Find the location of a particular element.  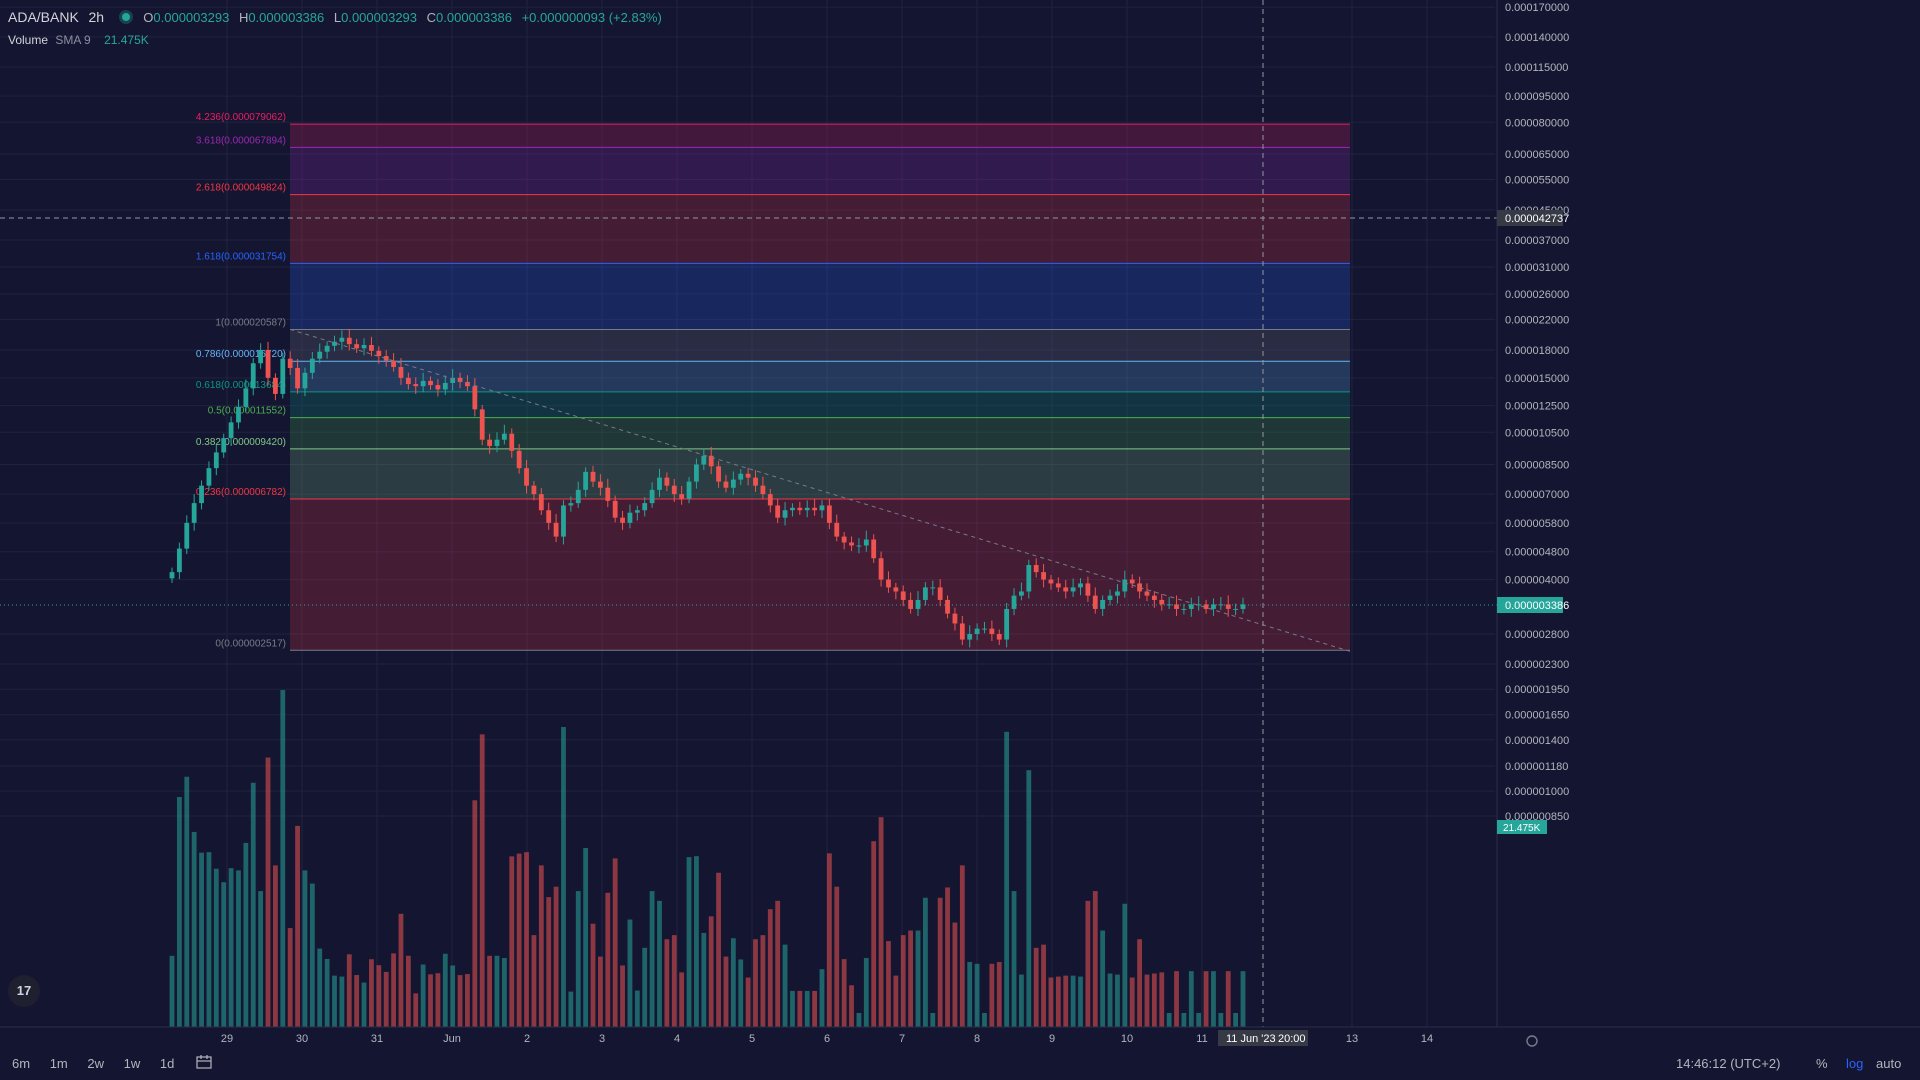

fib-level-label: 4.236(0.000079062) is located at coordinates (241, 117).